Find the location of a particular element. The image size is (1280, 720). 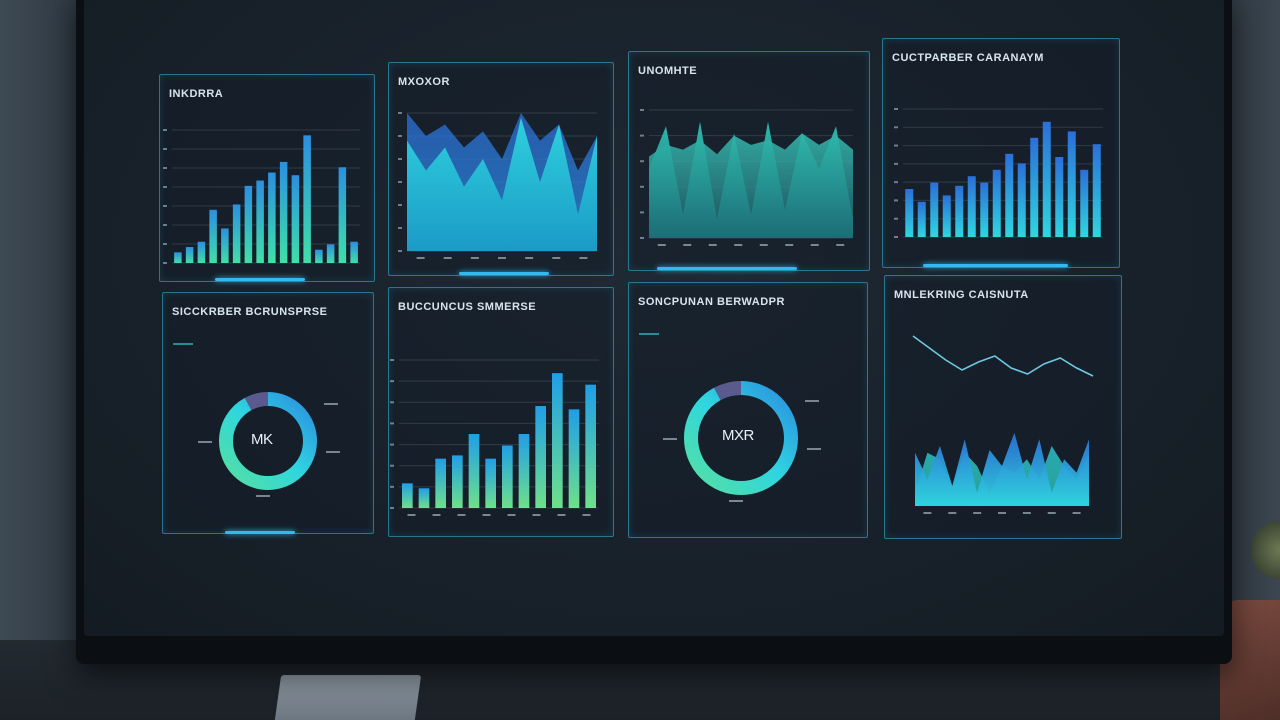

panel-2-title: MXOXOR is located at coordinates (424, 82).